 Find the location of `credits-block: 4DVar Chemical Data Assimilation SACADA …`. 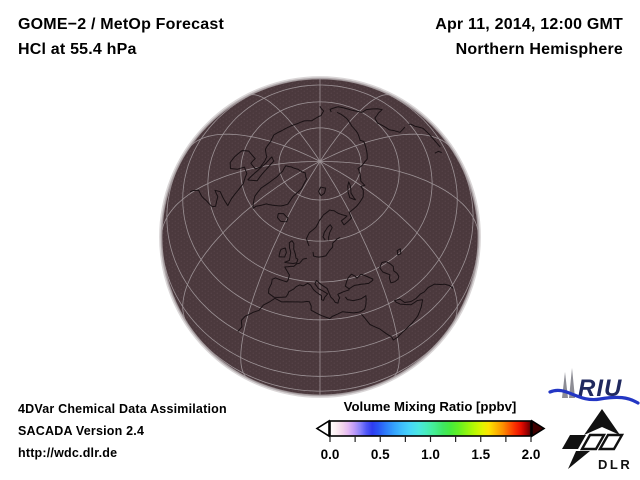

credits-block: 4DVar Chemical Data Assimilation SACADA … is located at coordinates (122, 431).